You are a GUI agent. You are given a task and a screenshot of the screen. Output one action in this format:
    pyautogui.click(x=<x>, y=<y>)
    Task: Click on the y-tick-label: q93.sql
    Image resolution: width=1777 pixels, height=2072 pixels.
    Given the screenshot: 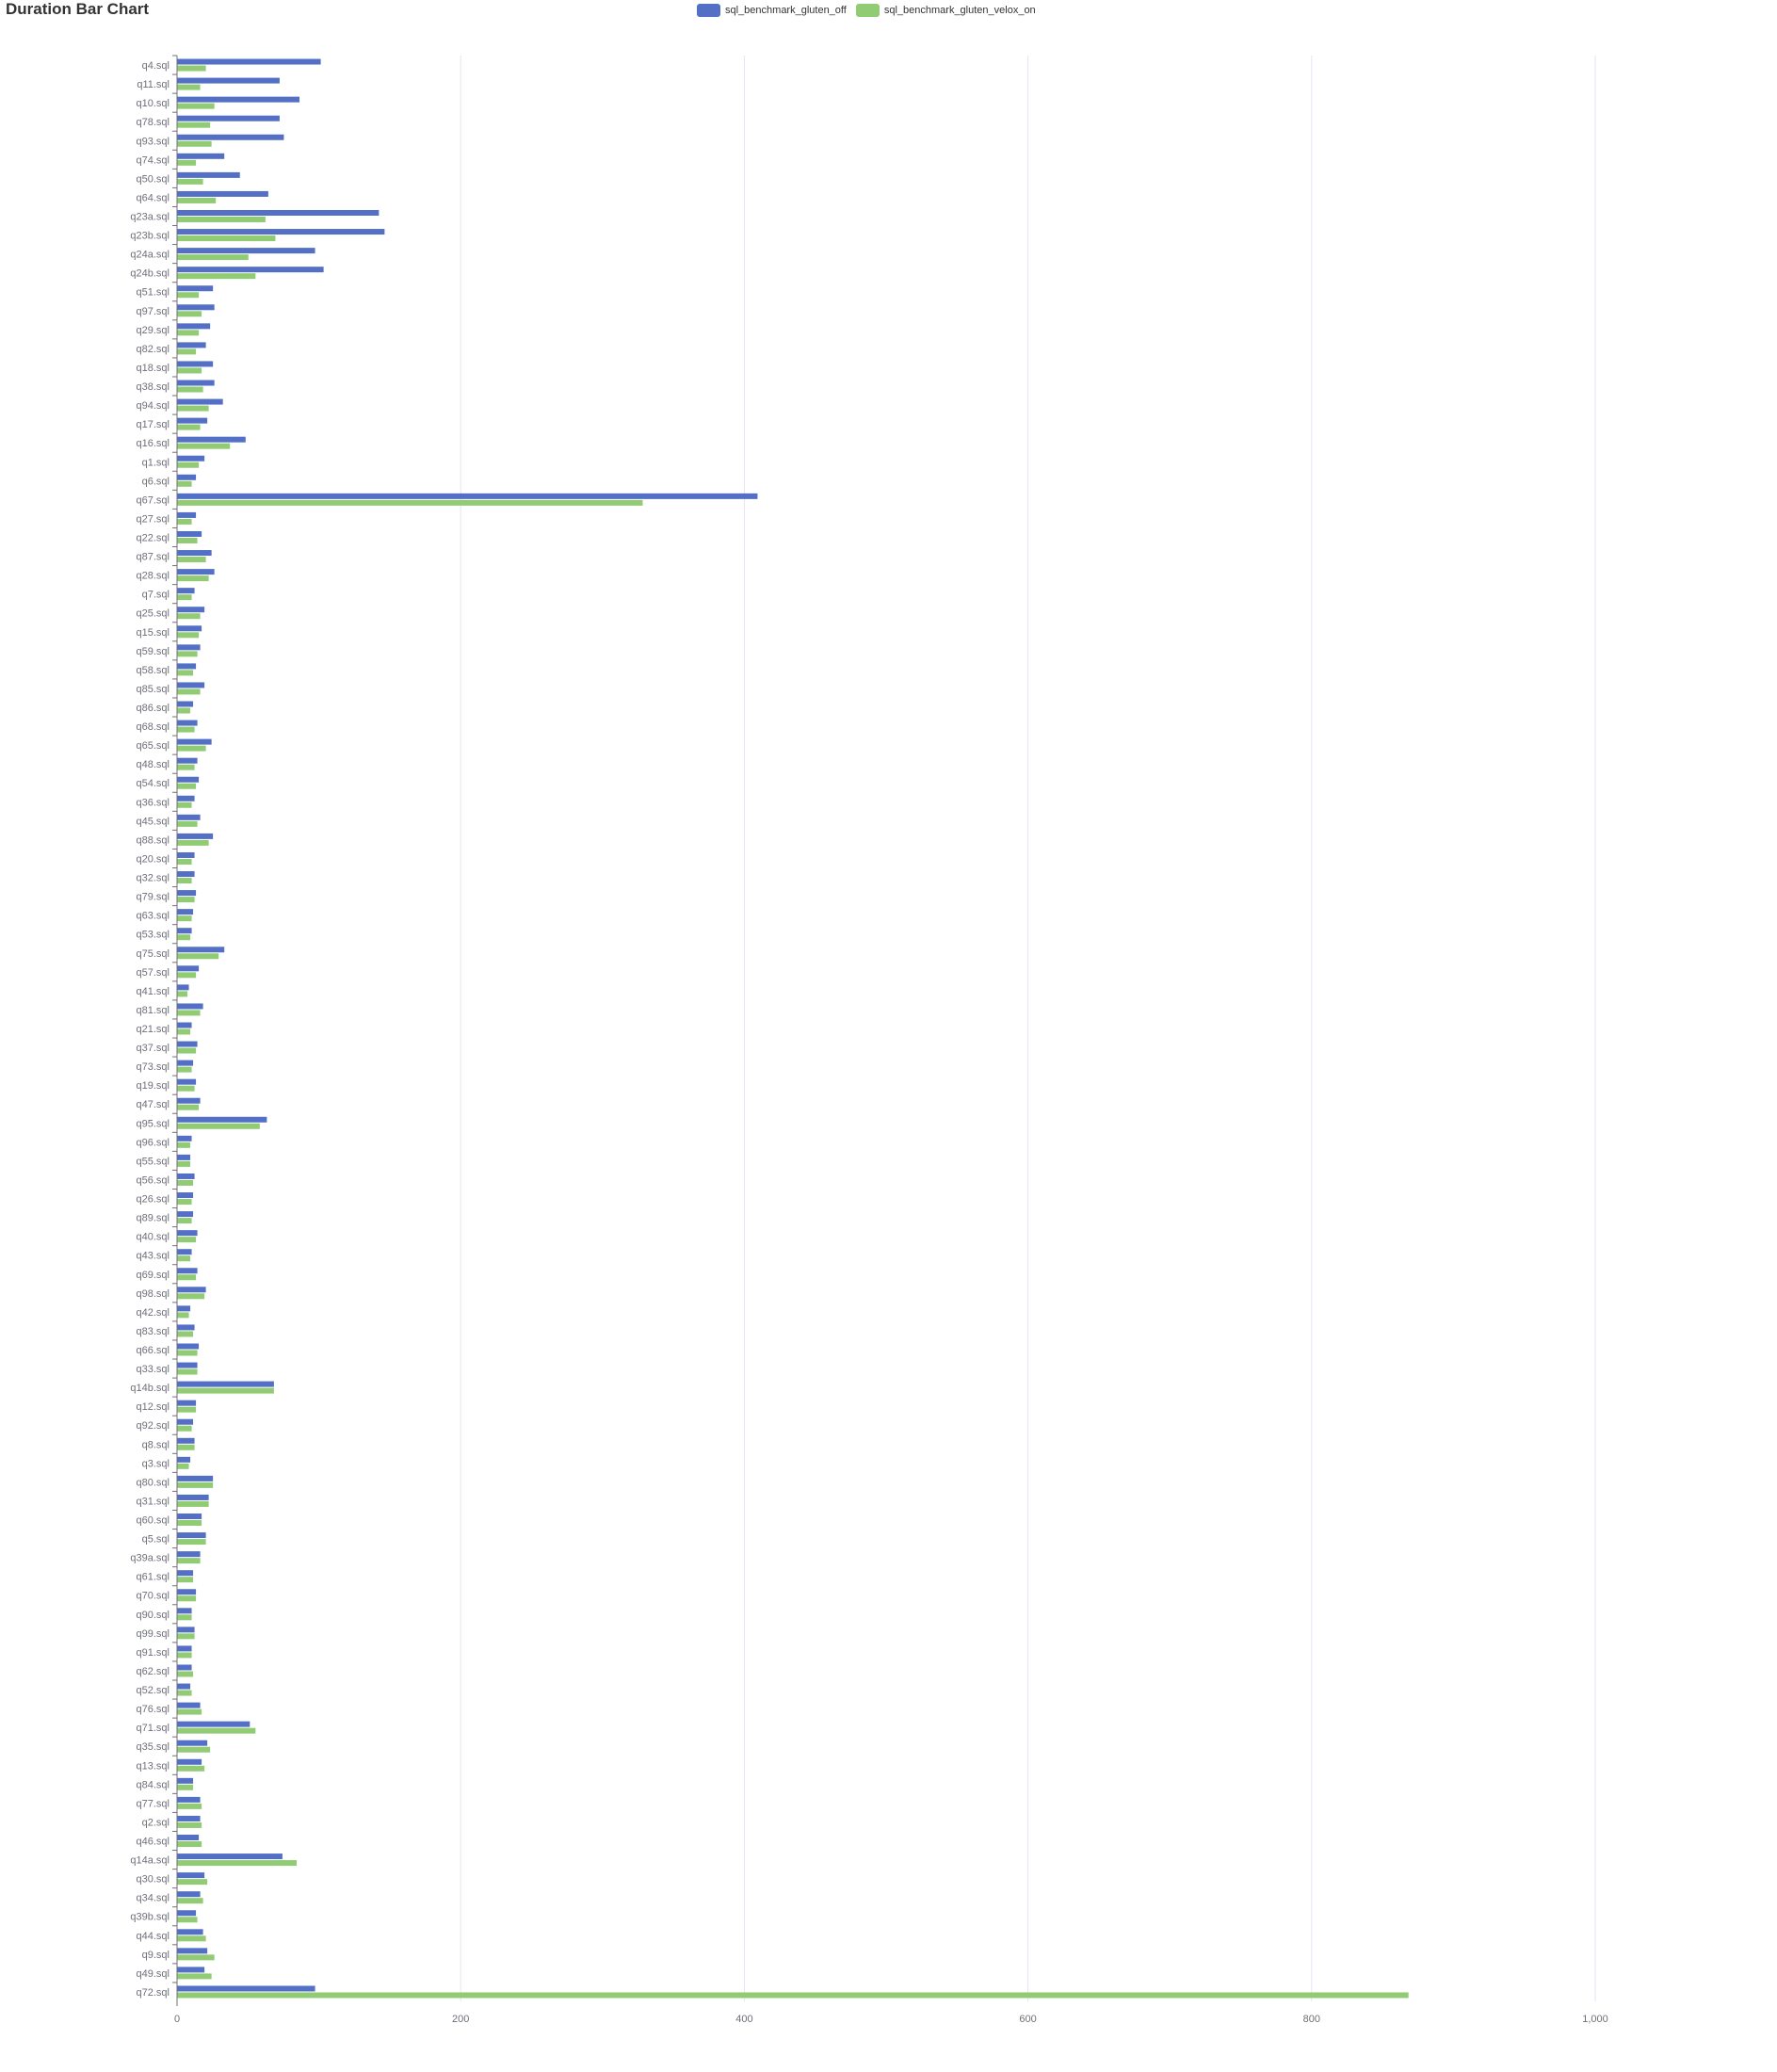 What is the action you would take?
    pyautogui.click(x=153, y=141)
    